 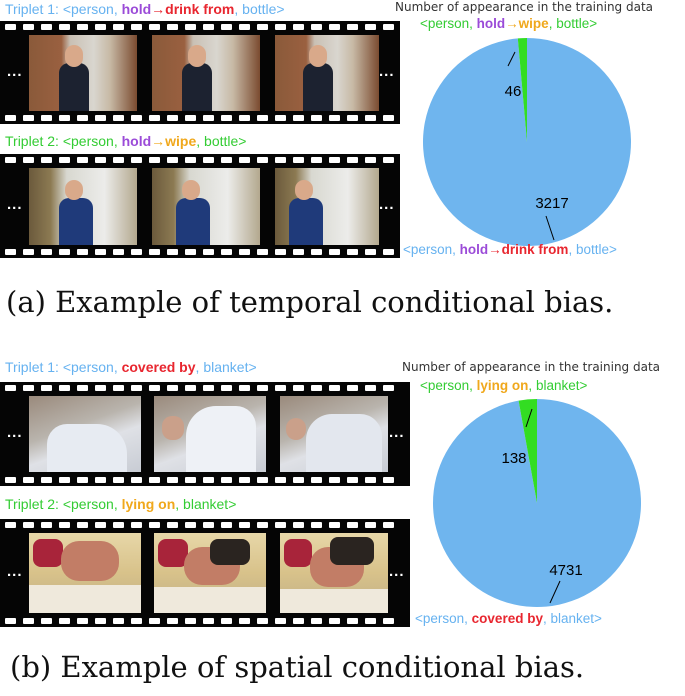 I want to click on verb-wipe: wipe, so click(x=181, y=141).